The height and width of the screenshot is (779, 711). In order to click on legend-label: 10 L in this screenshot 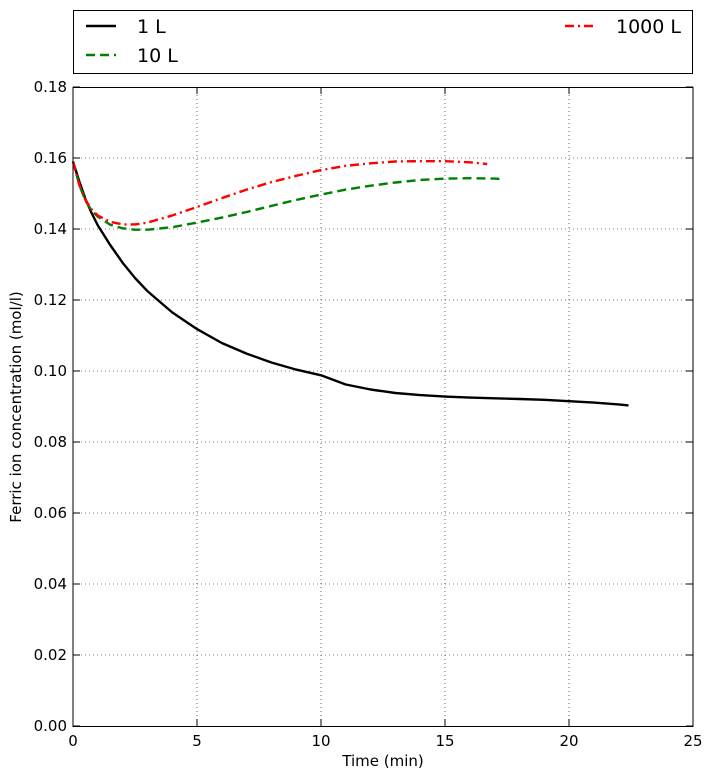, I will do `click(157, 56)`.